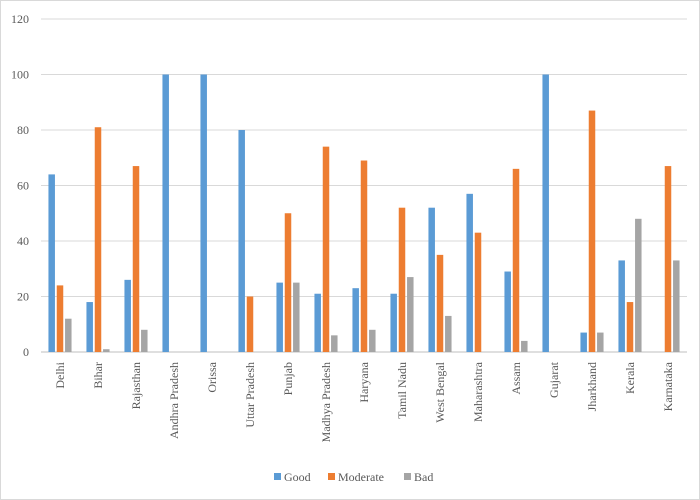 The height and width of the screenshot is (500, 700). What do you see at coordinates (23, 297) in the screenshot?
I see `y-tick-label: 20` at bounding box center [23, 297].